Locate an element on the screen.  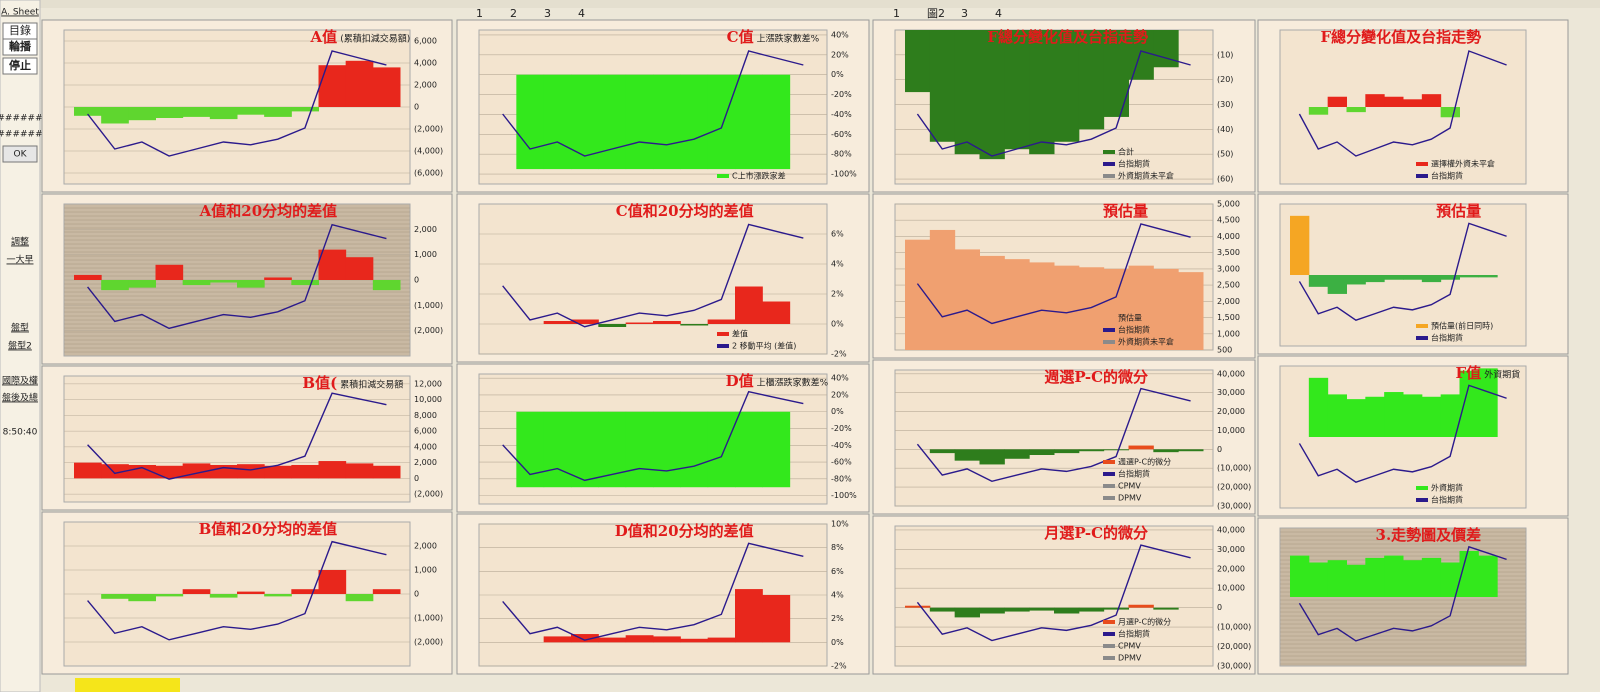
sidebar-item: 輪播 is located at coordinates (20, 46).